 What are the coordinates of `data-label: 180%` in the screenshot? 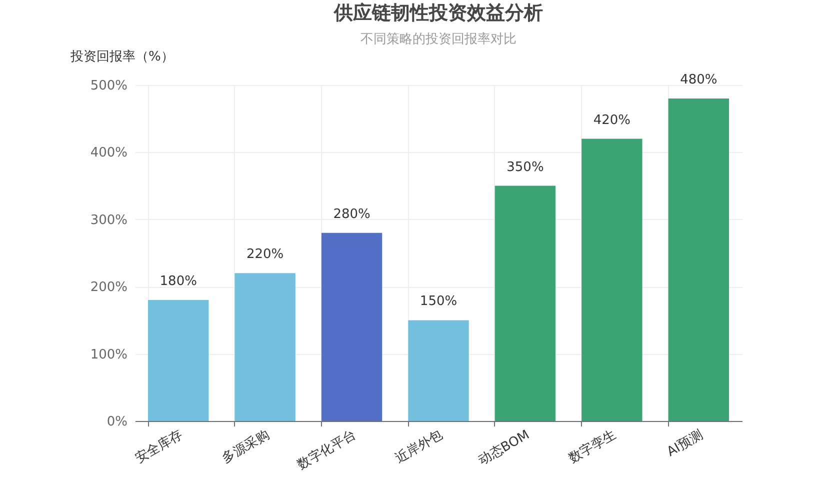 It's located at (178, 282).